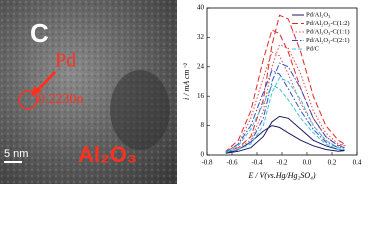 The image size is (378, 240). Describe the element at coordinates (16, 154) in the screenshot. I see `scale-label: 5 nm` at that location.